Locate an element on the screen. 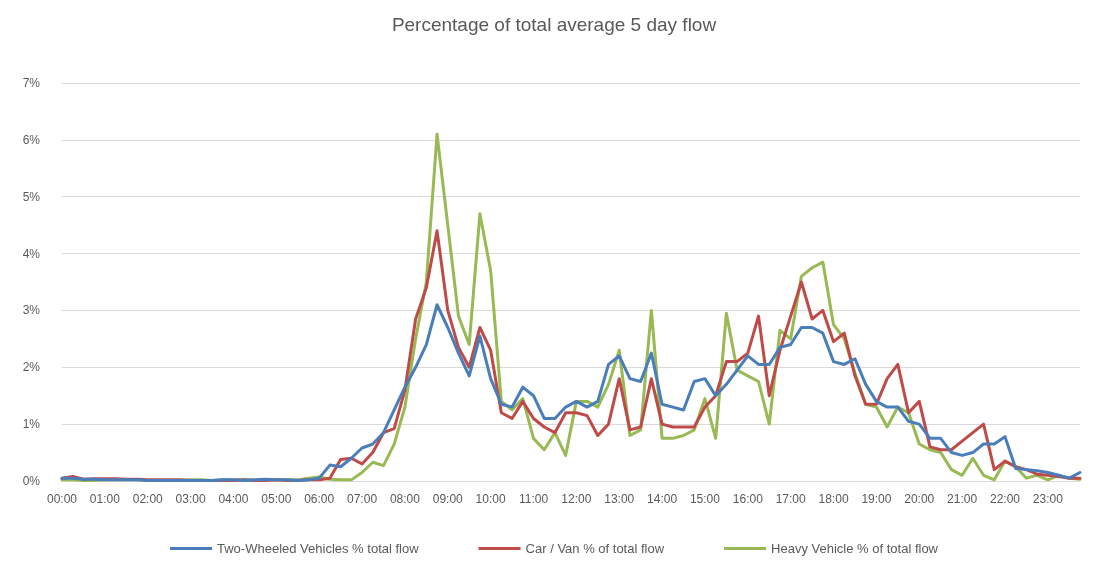  x-tick-label: 02:00 is located at coordinates (148, 499).